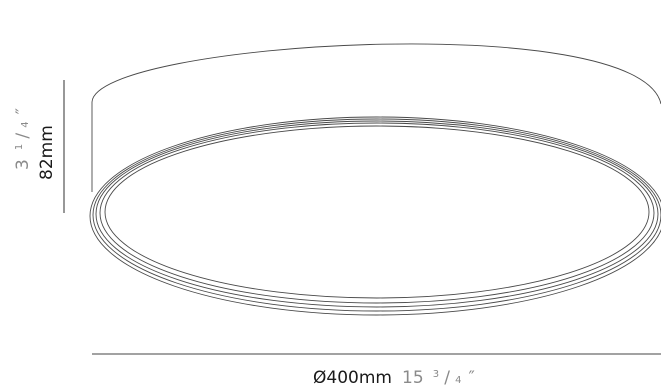  What do you see at coordinates (394, 375) in the screenshot?
I see `diameter-label: Ø400mm 15 3 / 4 ″` at bounding box center [394, 375].